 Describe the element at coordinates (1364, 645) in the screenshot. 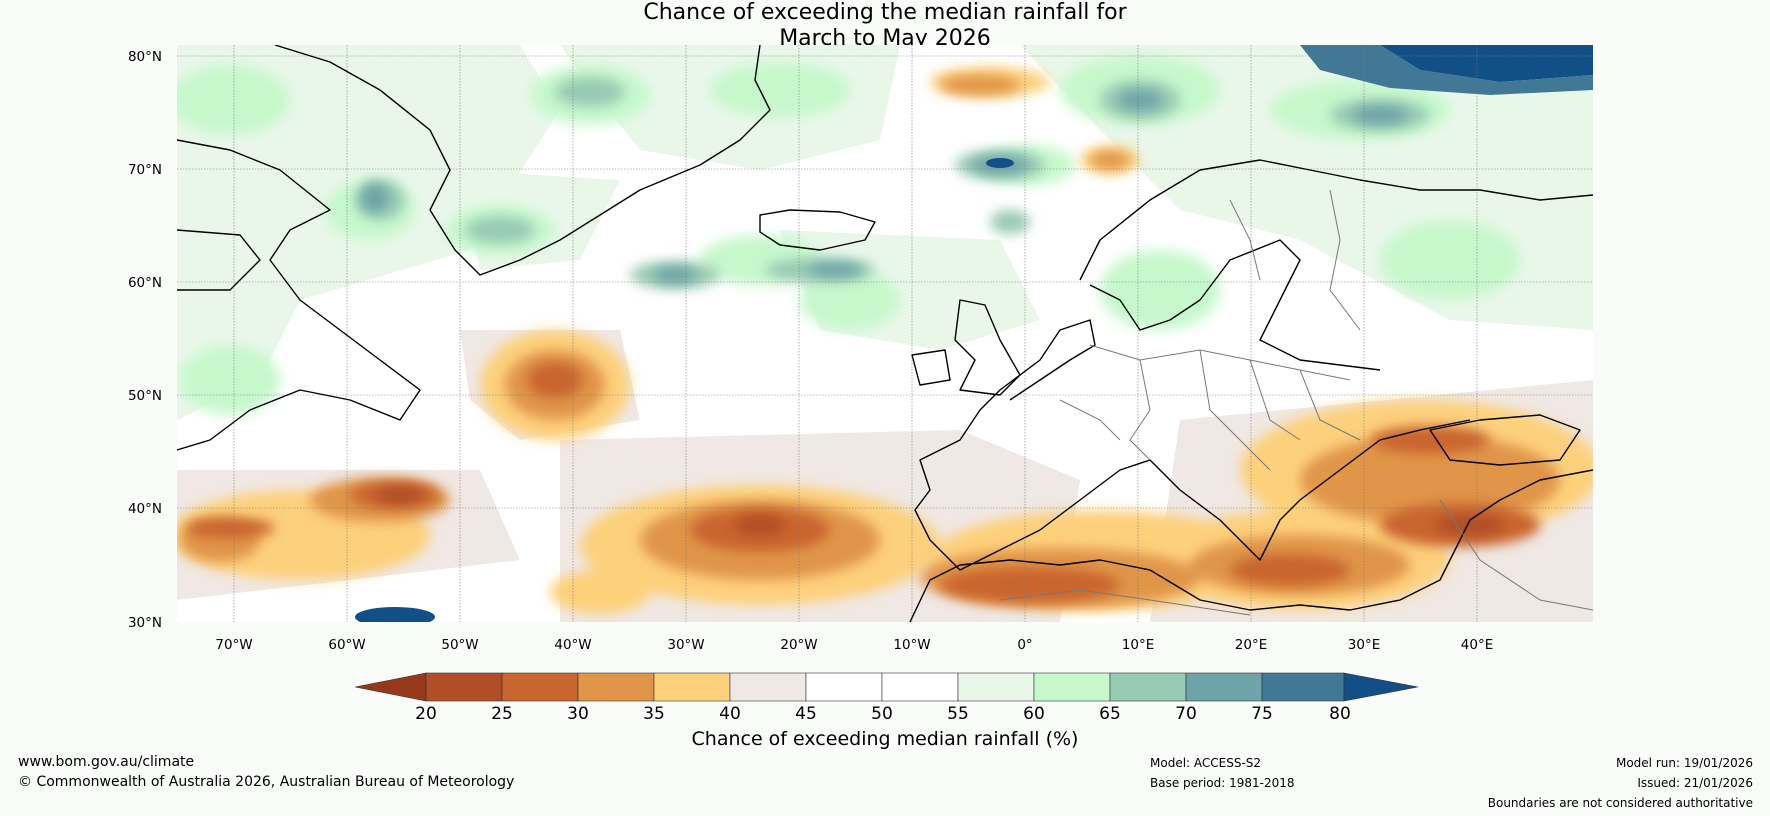

I see `lon-label: 30°E` at that location.